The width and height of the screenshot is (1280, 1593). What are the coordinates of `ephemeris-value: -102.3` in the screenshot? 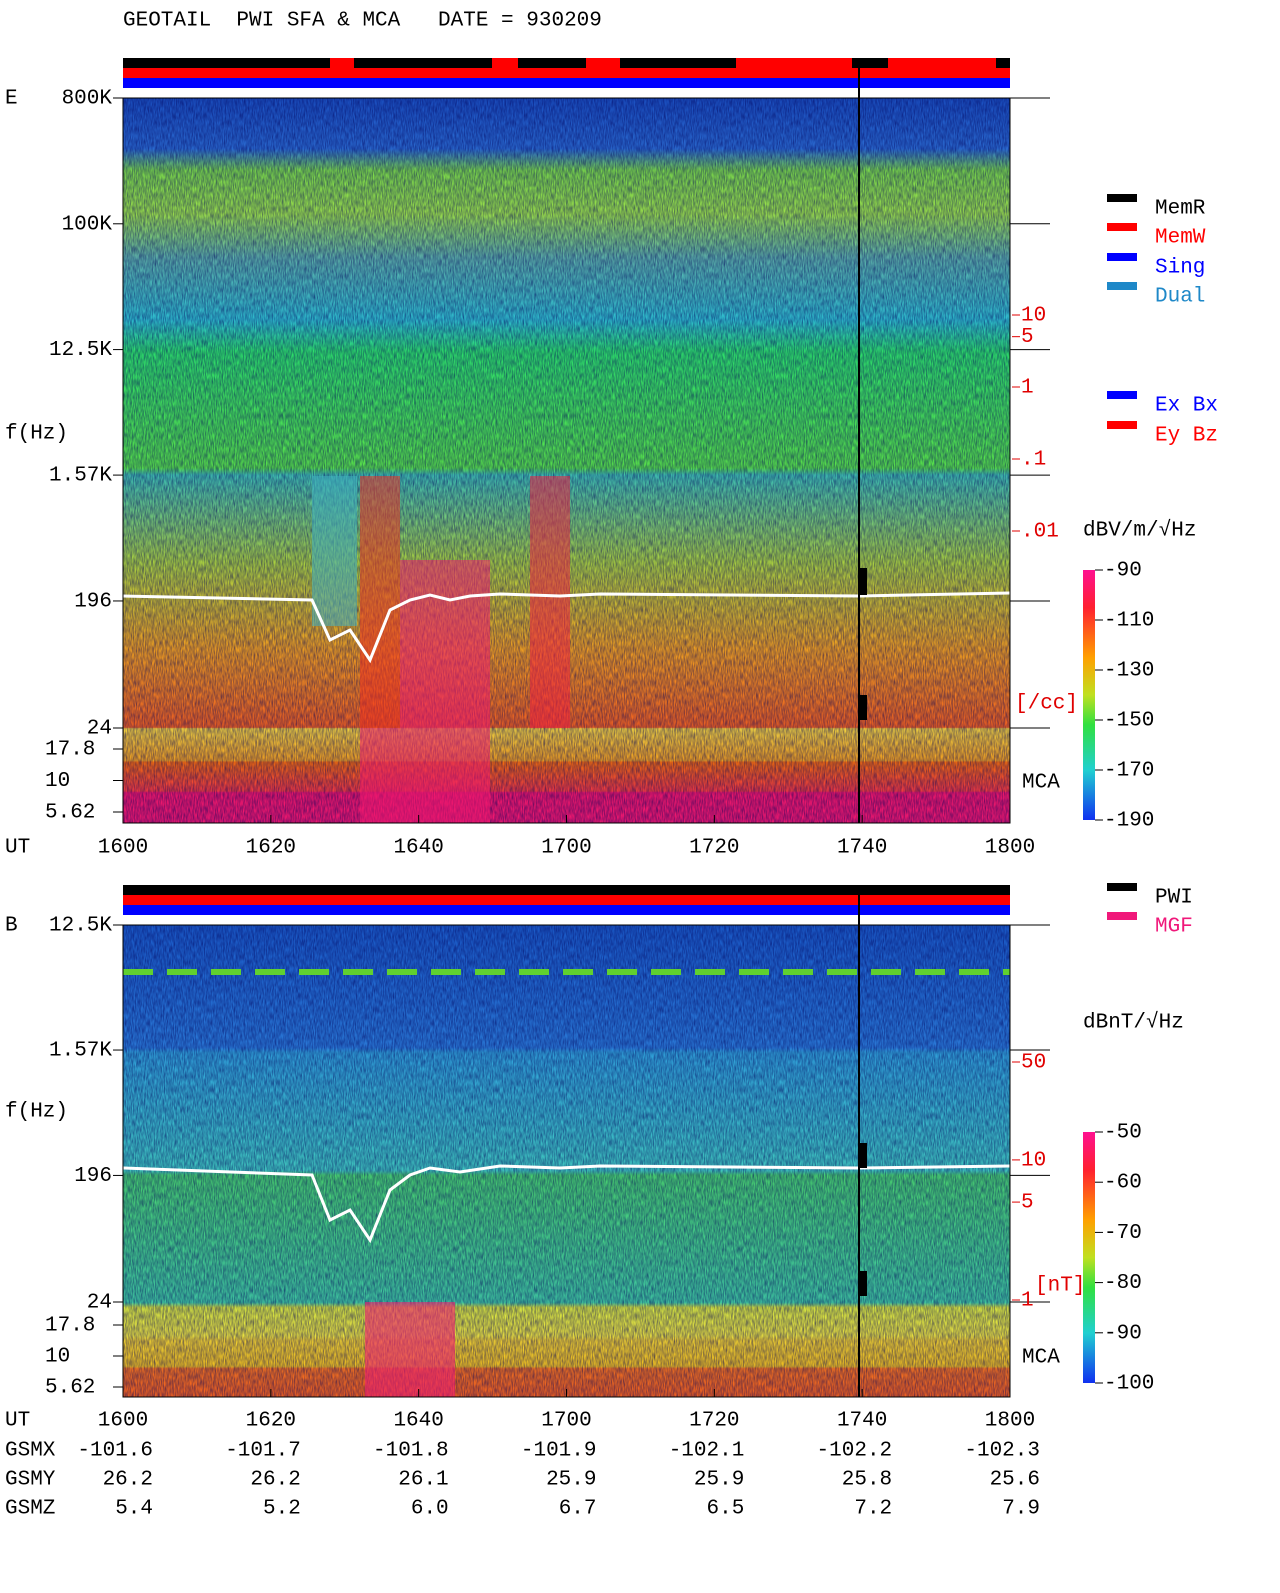 It's located at (1002, 1451).